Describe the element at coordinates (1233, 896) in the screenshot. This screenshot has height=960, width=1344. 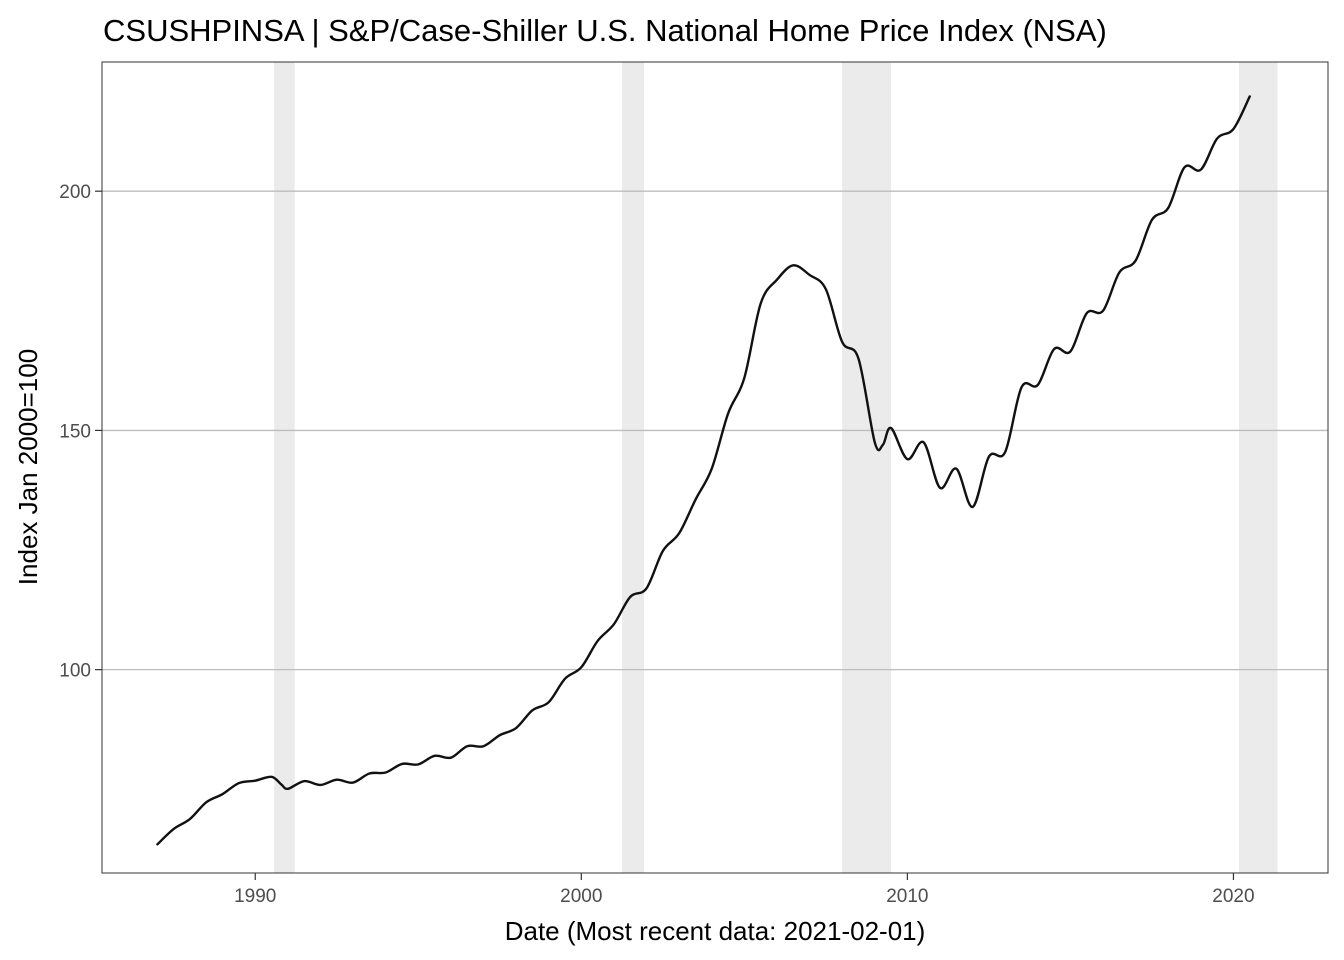
I see `x-tick-label-2020: 2020` at that location.